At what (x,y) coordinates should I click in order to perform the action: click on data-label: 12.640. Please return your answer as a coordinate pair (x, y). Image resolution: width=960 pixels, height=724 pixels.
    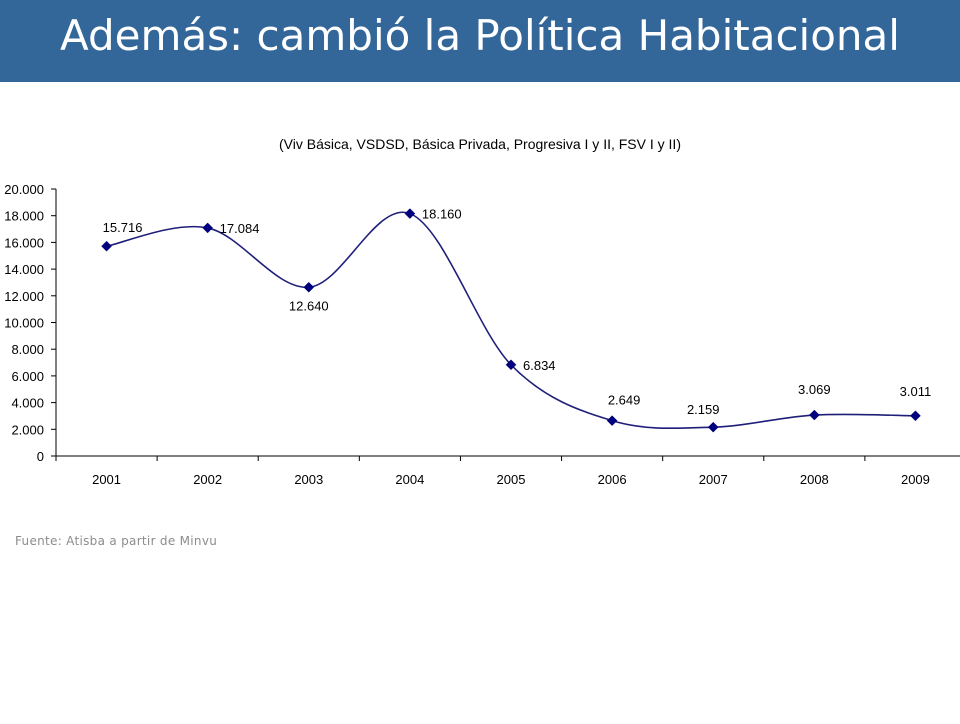
    Looking at the image, I should click on (309, 305).